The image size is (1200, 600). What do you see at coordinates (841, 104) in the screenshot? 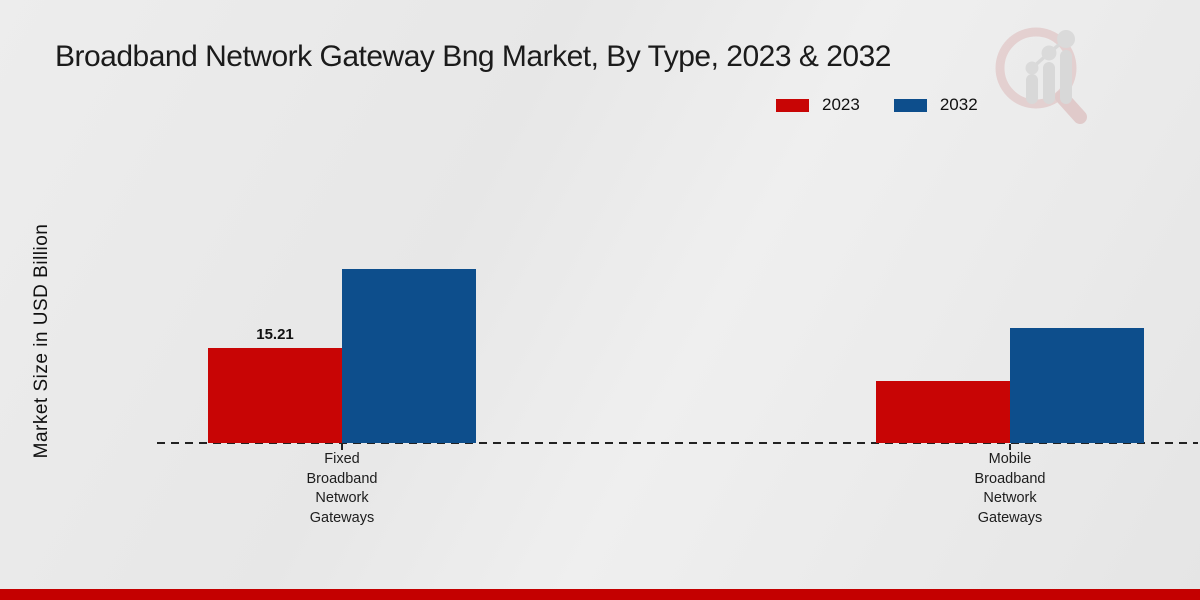
I see `legend-label: 2023` at bounding box center [841, 104].